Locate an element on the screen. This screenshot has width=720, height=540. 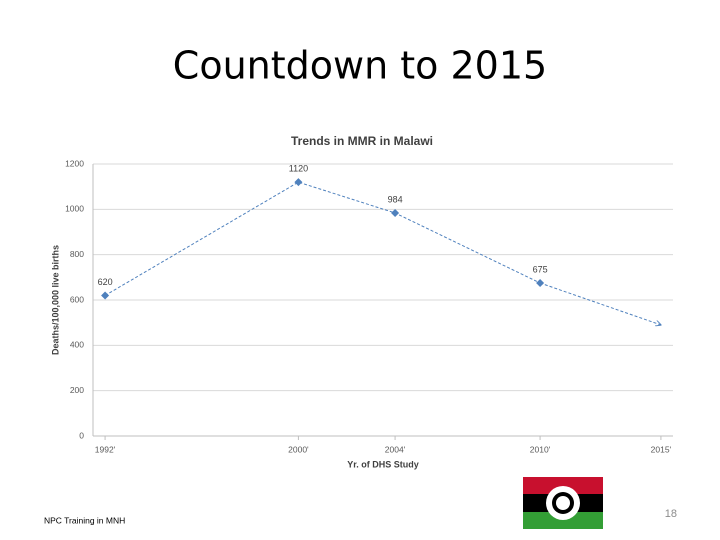
flag is located at coordinates (563, 503).